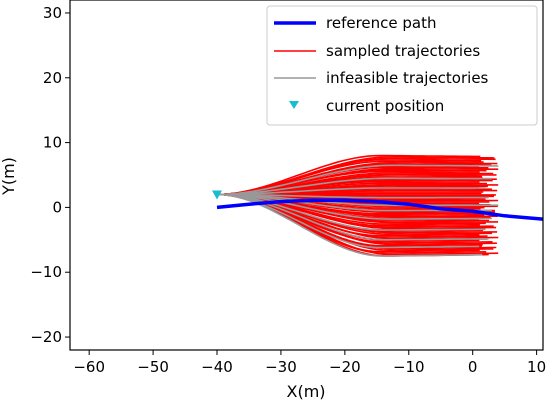 This screenshot has width=546, height=402. What do you see at coordinates (407, 78) in the screenshot?
I see `legend-infeasible-label: infeasible trajectories` at bounding box center [407, 78].